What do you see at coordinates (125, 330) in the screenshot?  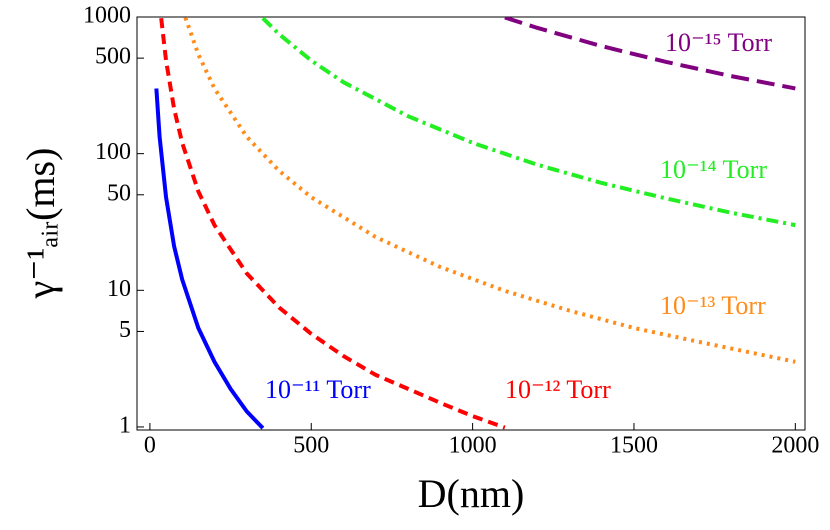 I see `y-tick-label: 5` at bounding box center [125, 330].